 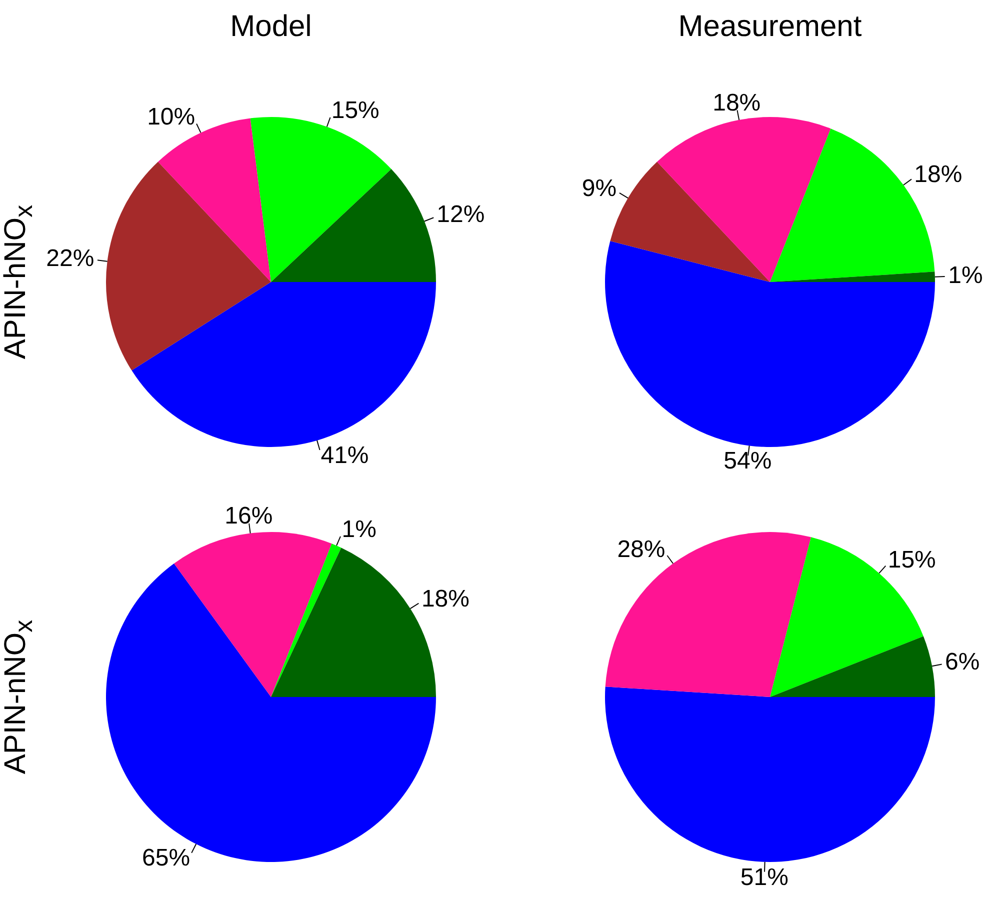 What do you see at coordinates (770, 27) in the screenshot?
I see `chart-title: Measurement` at bounding box center [770, 27].